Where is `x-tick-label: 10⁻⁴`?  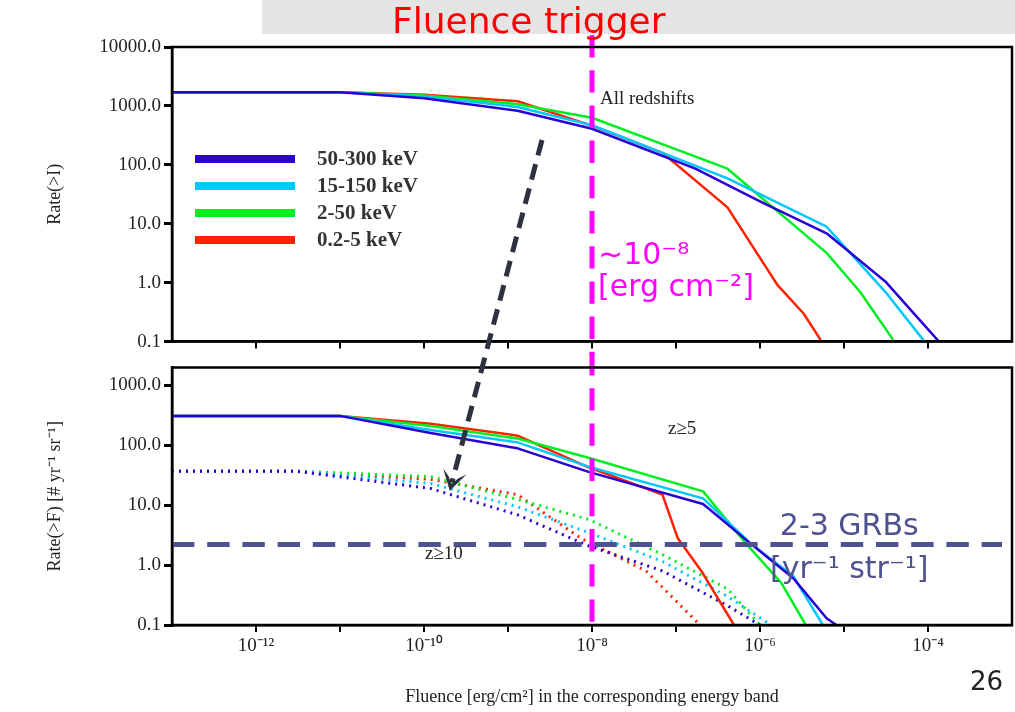 x-tick-label: 10⁻⁴ is located at coordinates (928, 645).